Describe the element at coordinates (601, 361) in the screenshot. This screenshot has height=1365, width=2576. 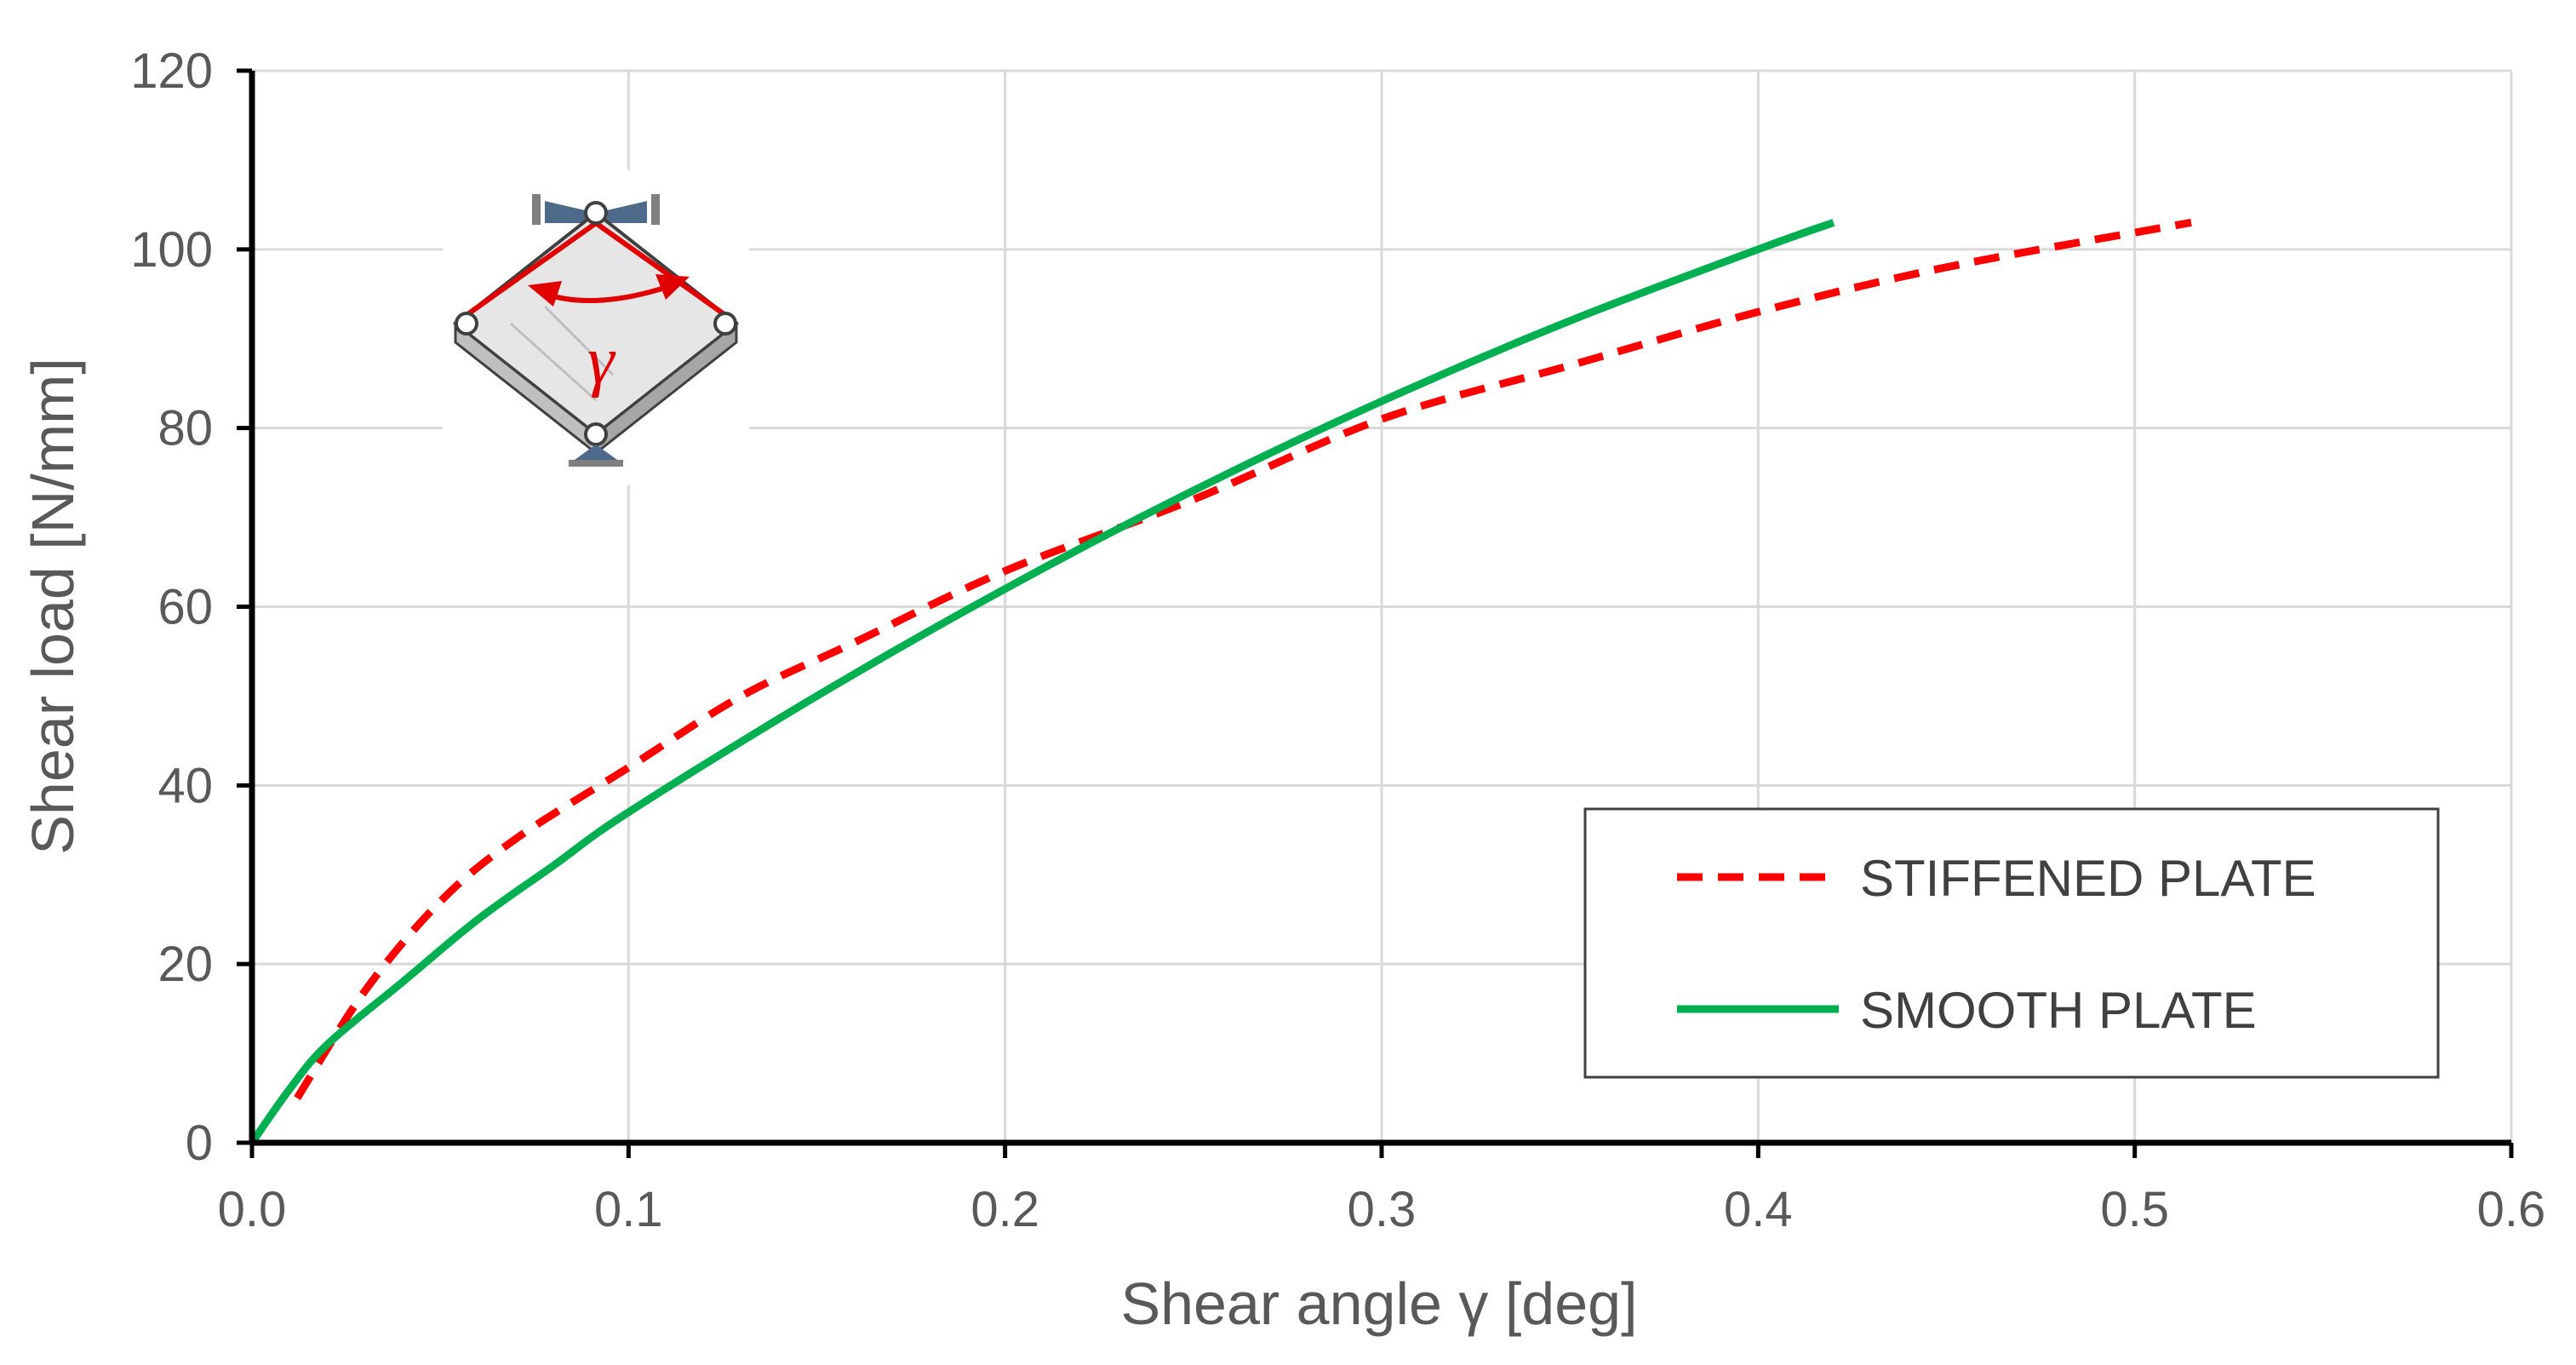
I see `gamma-symbol: γ` at that location.